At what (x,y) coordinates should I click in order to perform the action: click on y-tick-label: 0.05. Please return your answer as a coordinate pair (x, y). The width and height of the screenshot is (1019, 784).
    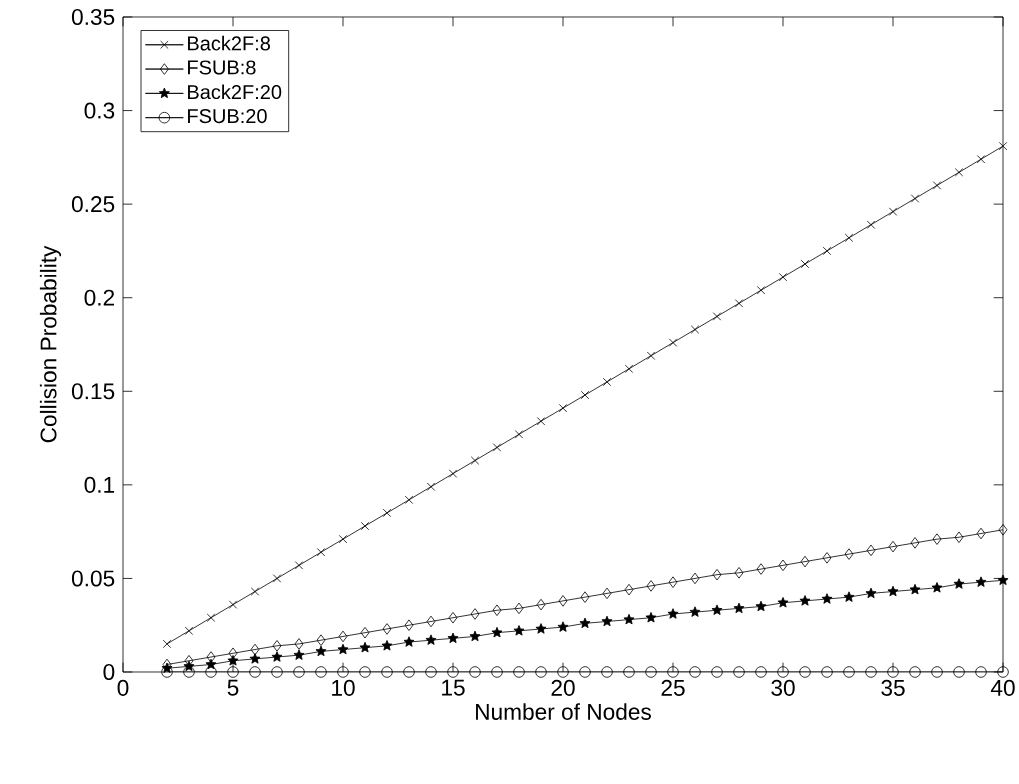
    Looking at the image, I should click on (93, 578).